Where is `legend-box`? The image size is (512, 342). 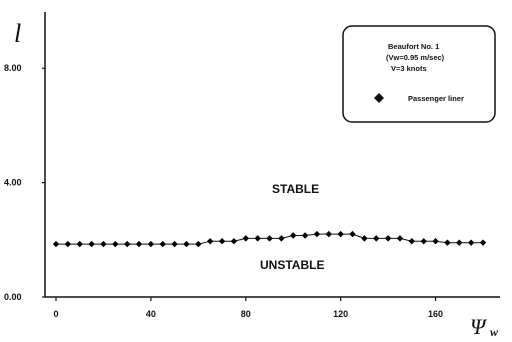
legend-box is located at coordinates (419, 74).